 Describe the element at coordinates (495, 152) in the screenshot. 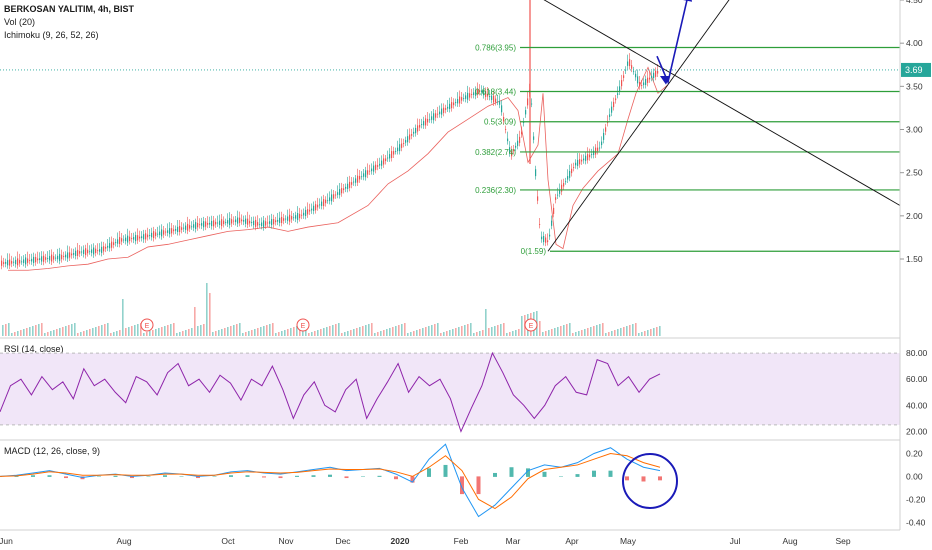

I see `fib-level-label: 0.382(2.74)` at that location.